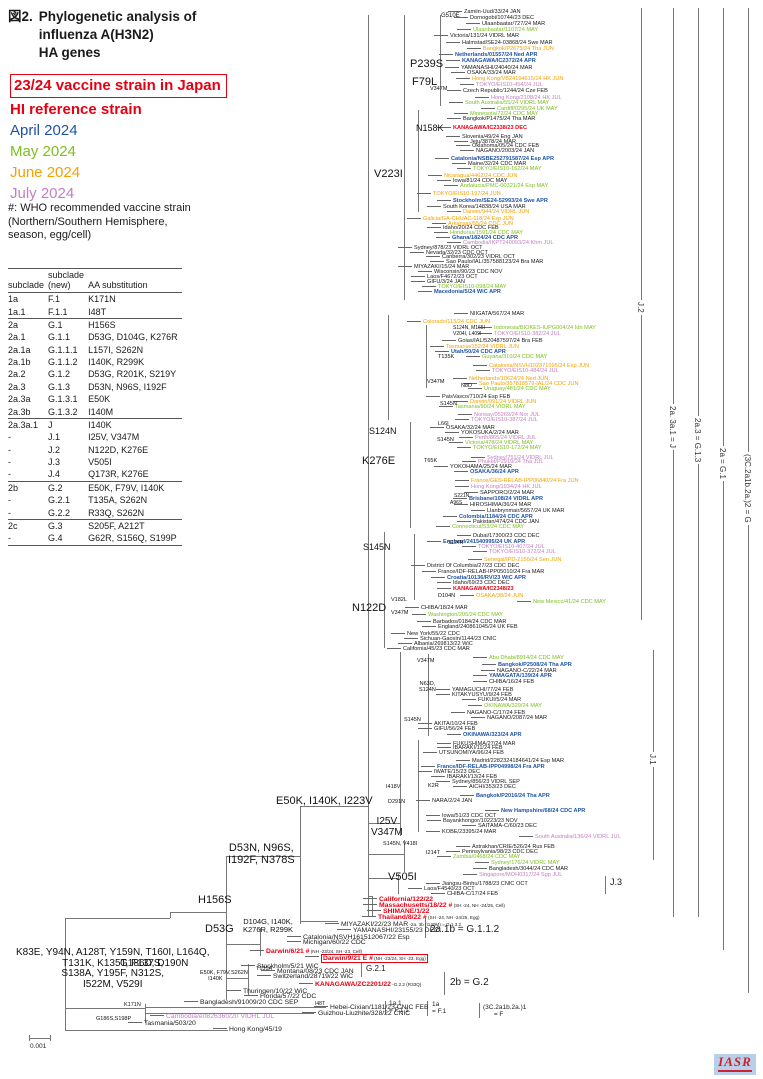  What do you see at coordinates (496, 55) in the screenshot?
I see `leaf-label: Netherlands/01557/24 Ned APR` at bounding box center [496, 55].